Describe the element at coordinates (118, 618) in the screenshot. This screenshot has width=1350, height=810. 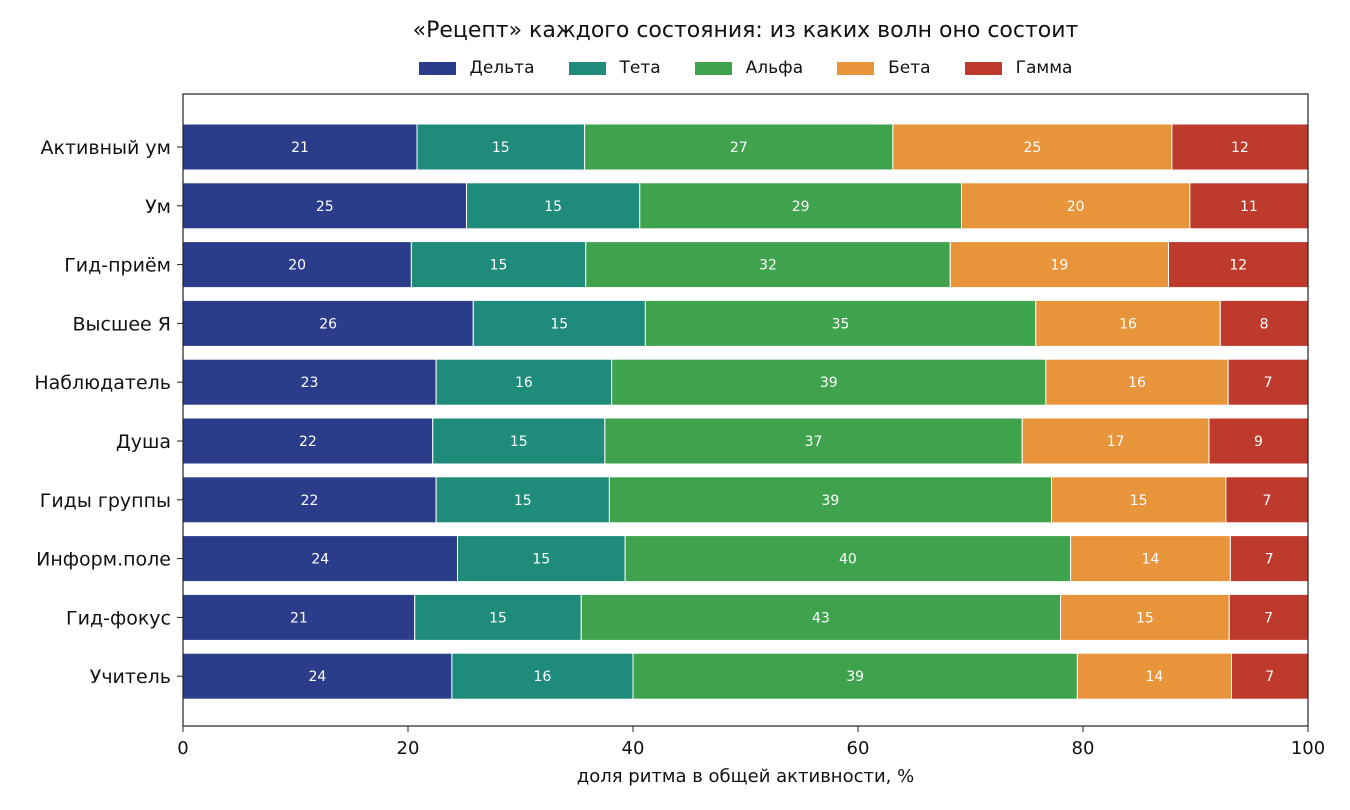
I see `y-tick-label: Гид-фокус` at that location.